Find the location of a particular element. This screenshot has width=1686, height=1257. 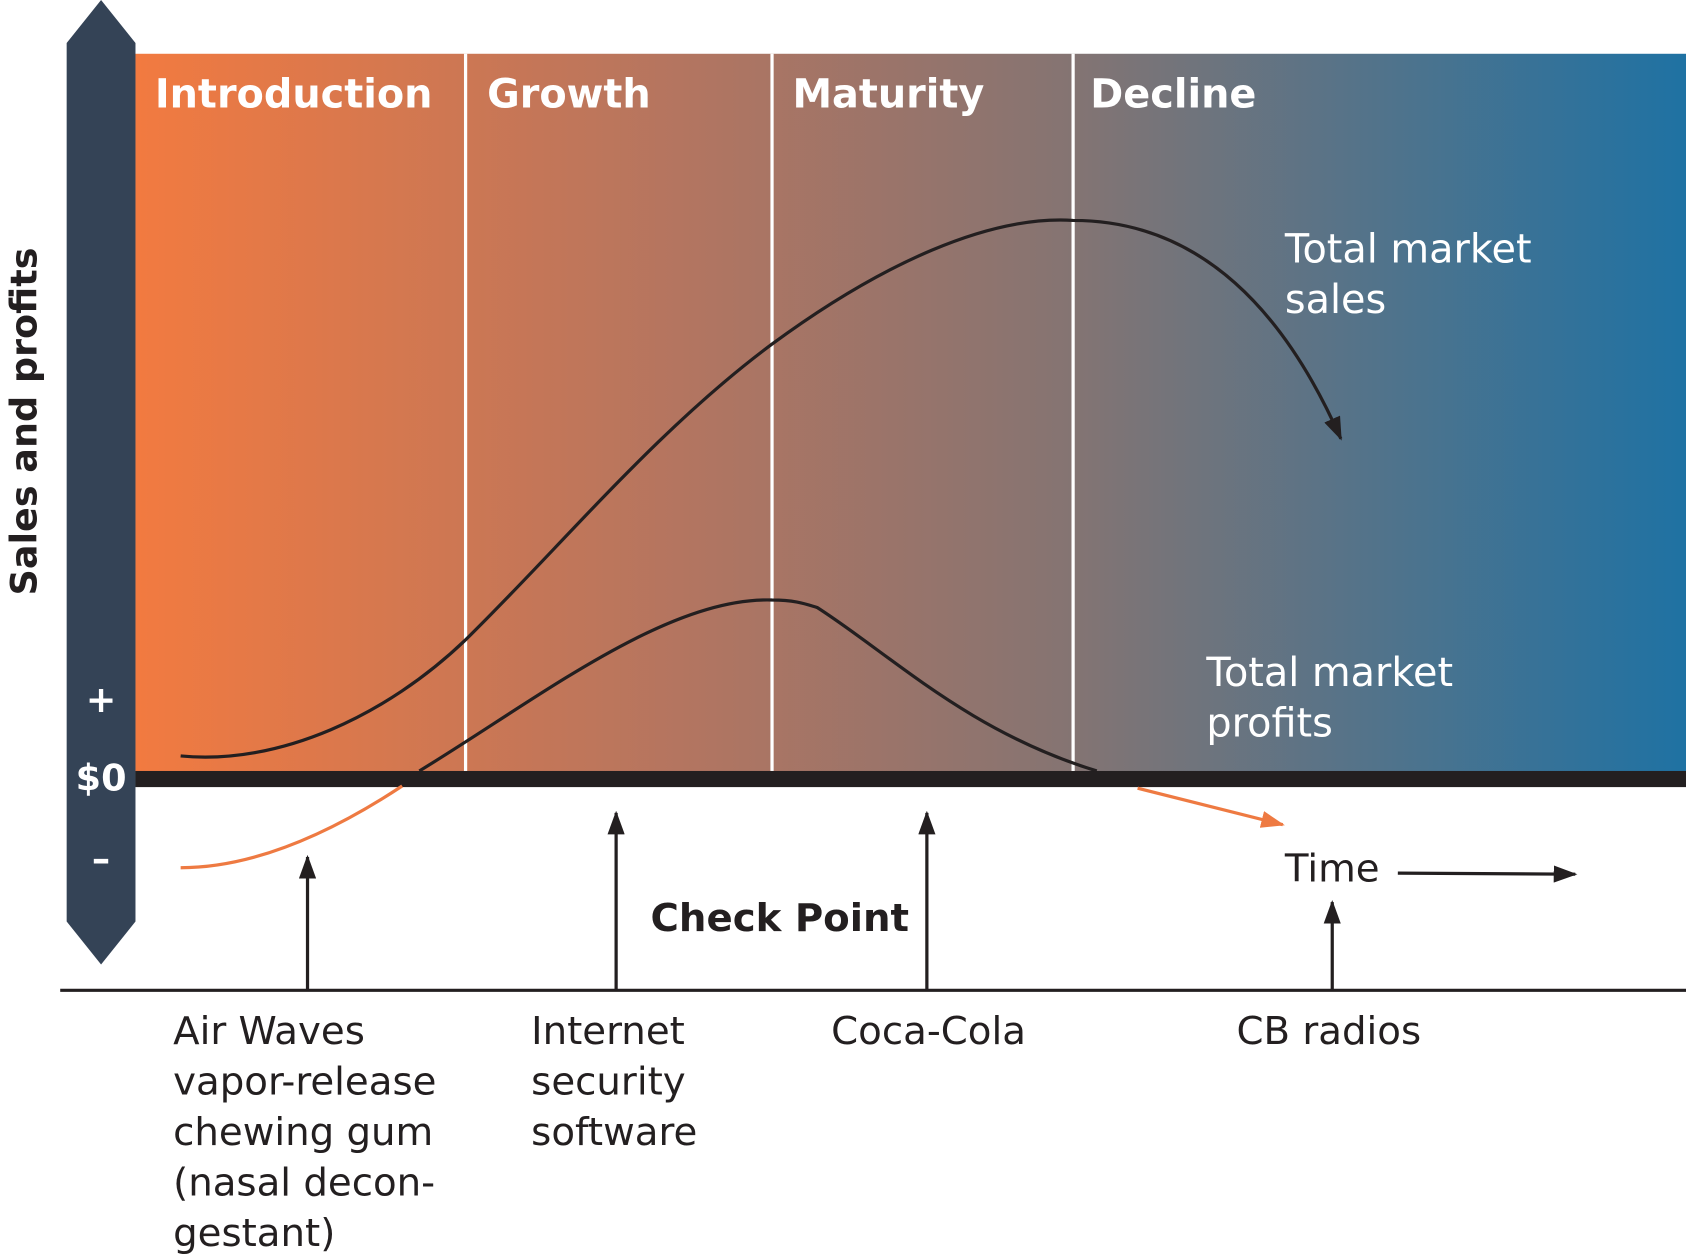

profits-curve-negative is located at coordinates (292, 827).